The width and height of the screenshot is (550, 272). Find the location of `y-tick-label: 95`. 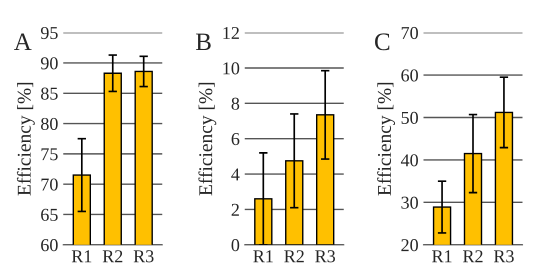

y-tick-label: 95 is located at coordinates (49, 33).